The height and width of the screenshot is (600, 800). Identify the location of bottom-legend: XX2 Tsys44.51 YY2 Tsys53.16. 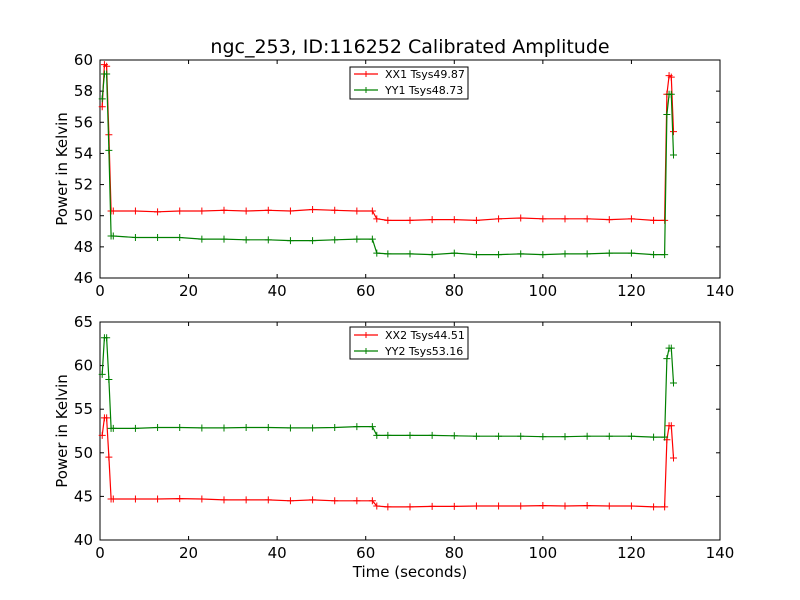
(409, 343).